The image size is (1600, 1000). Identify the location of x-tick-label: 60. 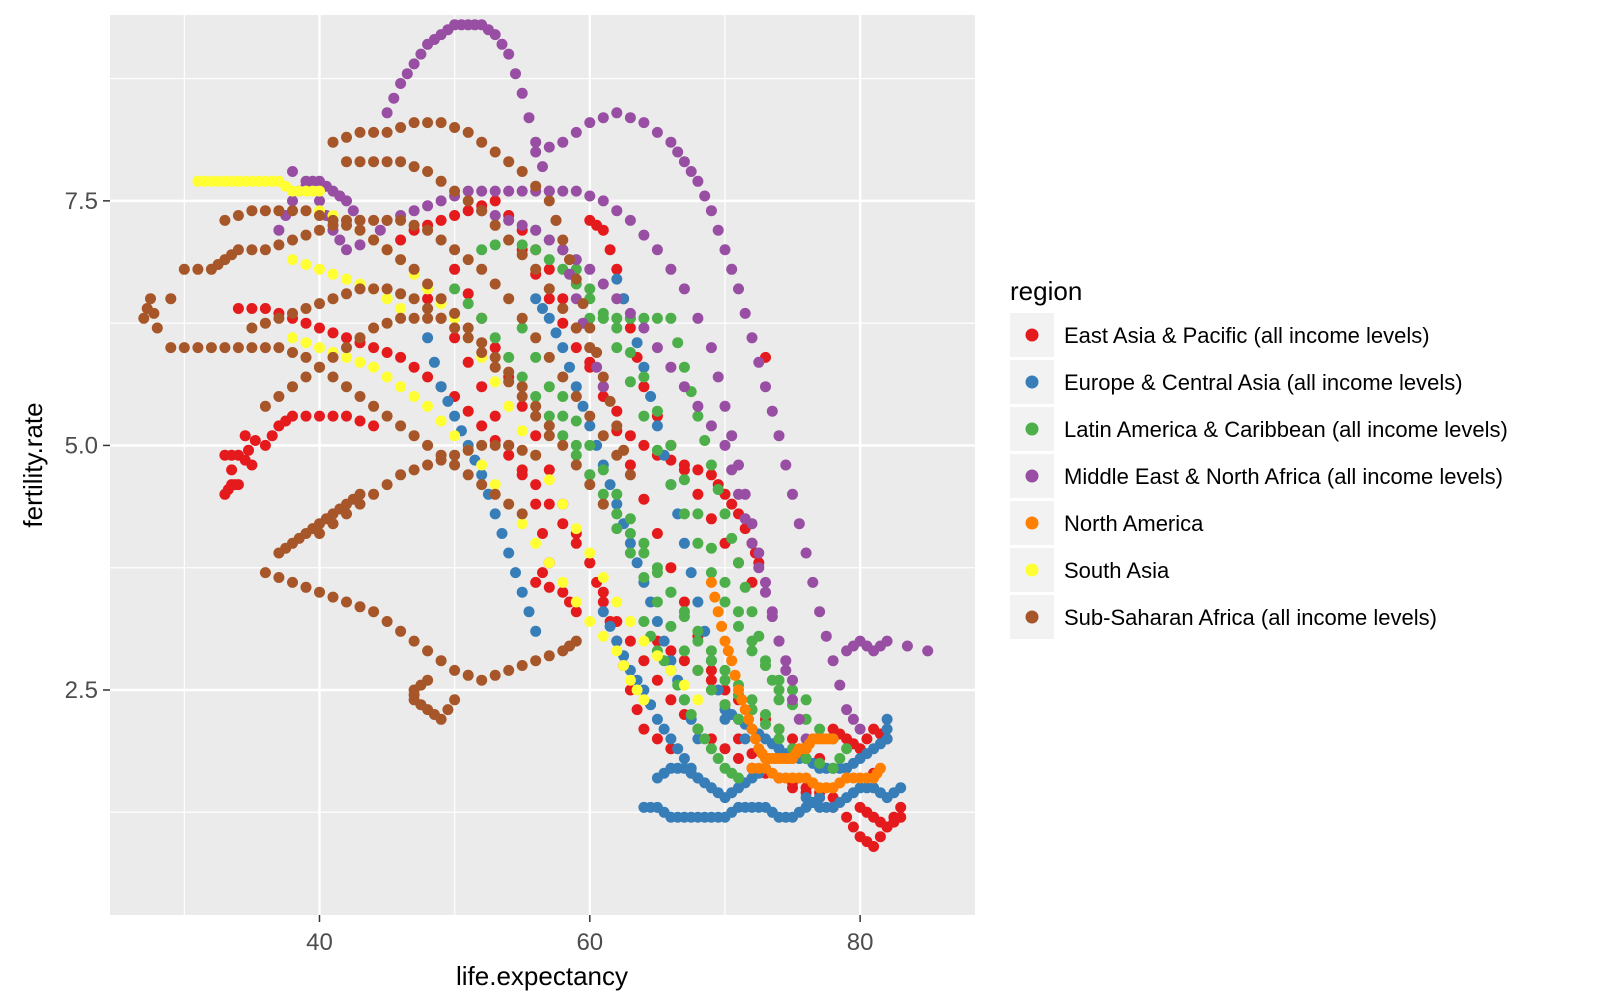
(589, 942).